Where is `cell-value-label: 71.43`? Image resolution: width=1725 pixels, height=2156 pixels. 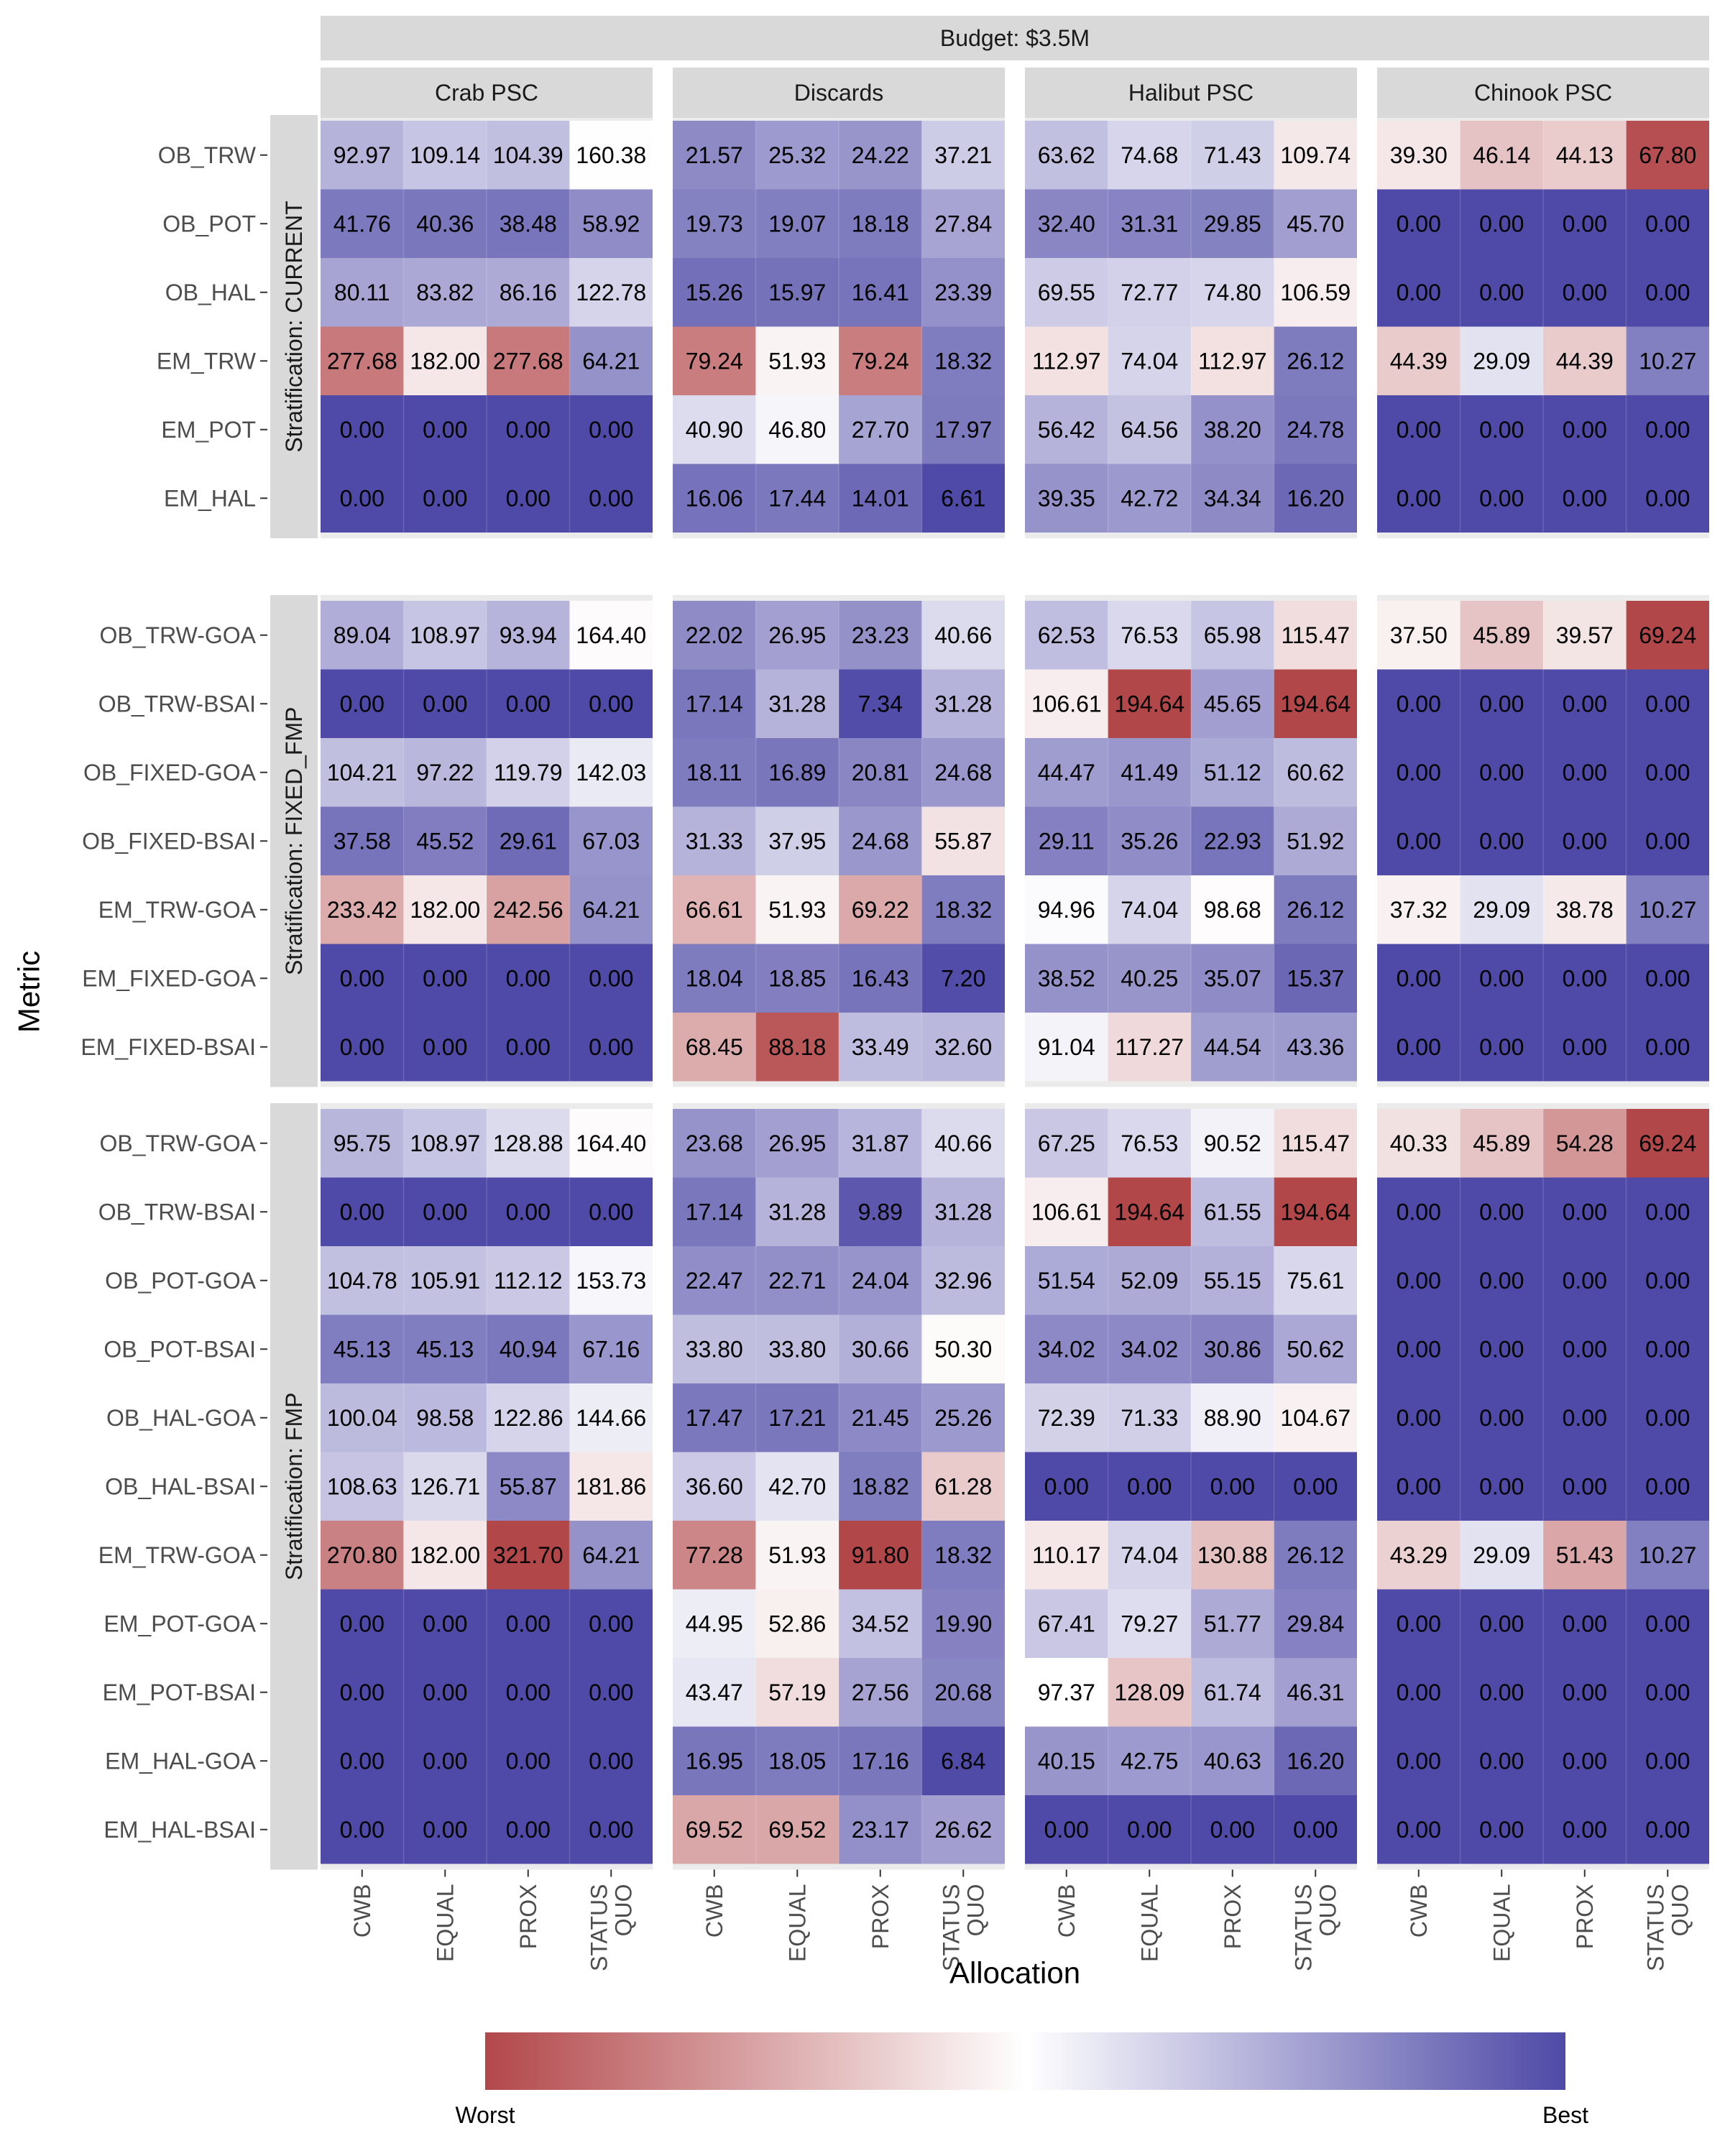
cell-value-label: 71.43 is located at coordinates (1232, 155).